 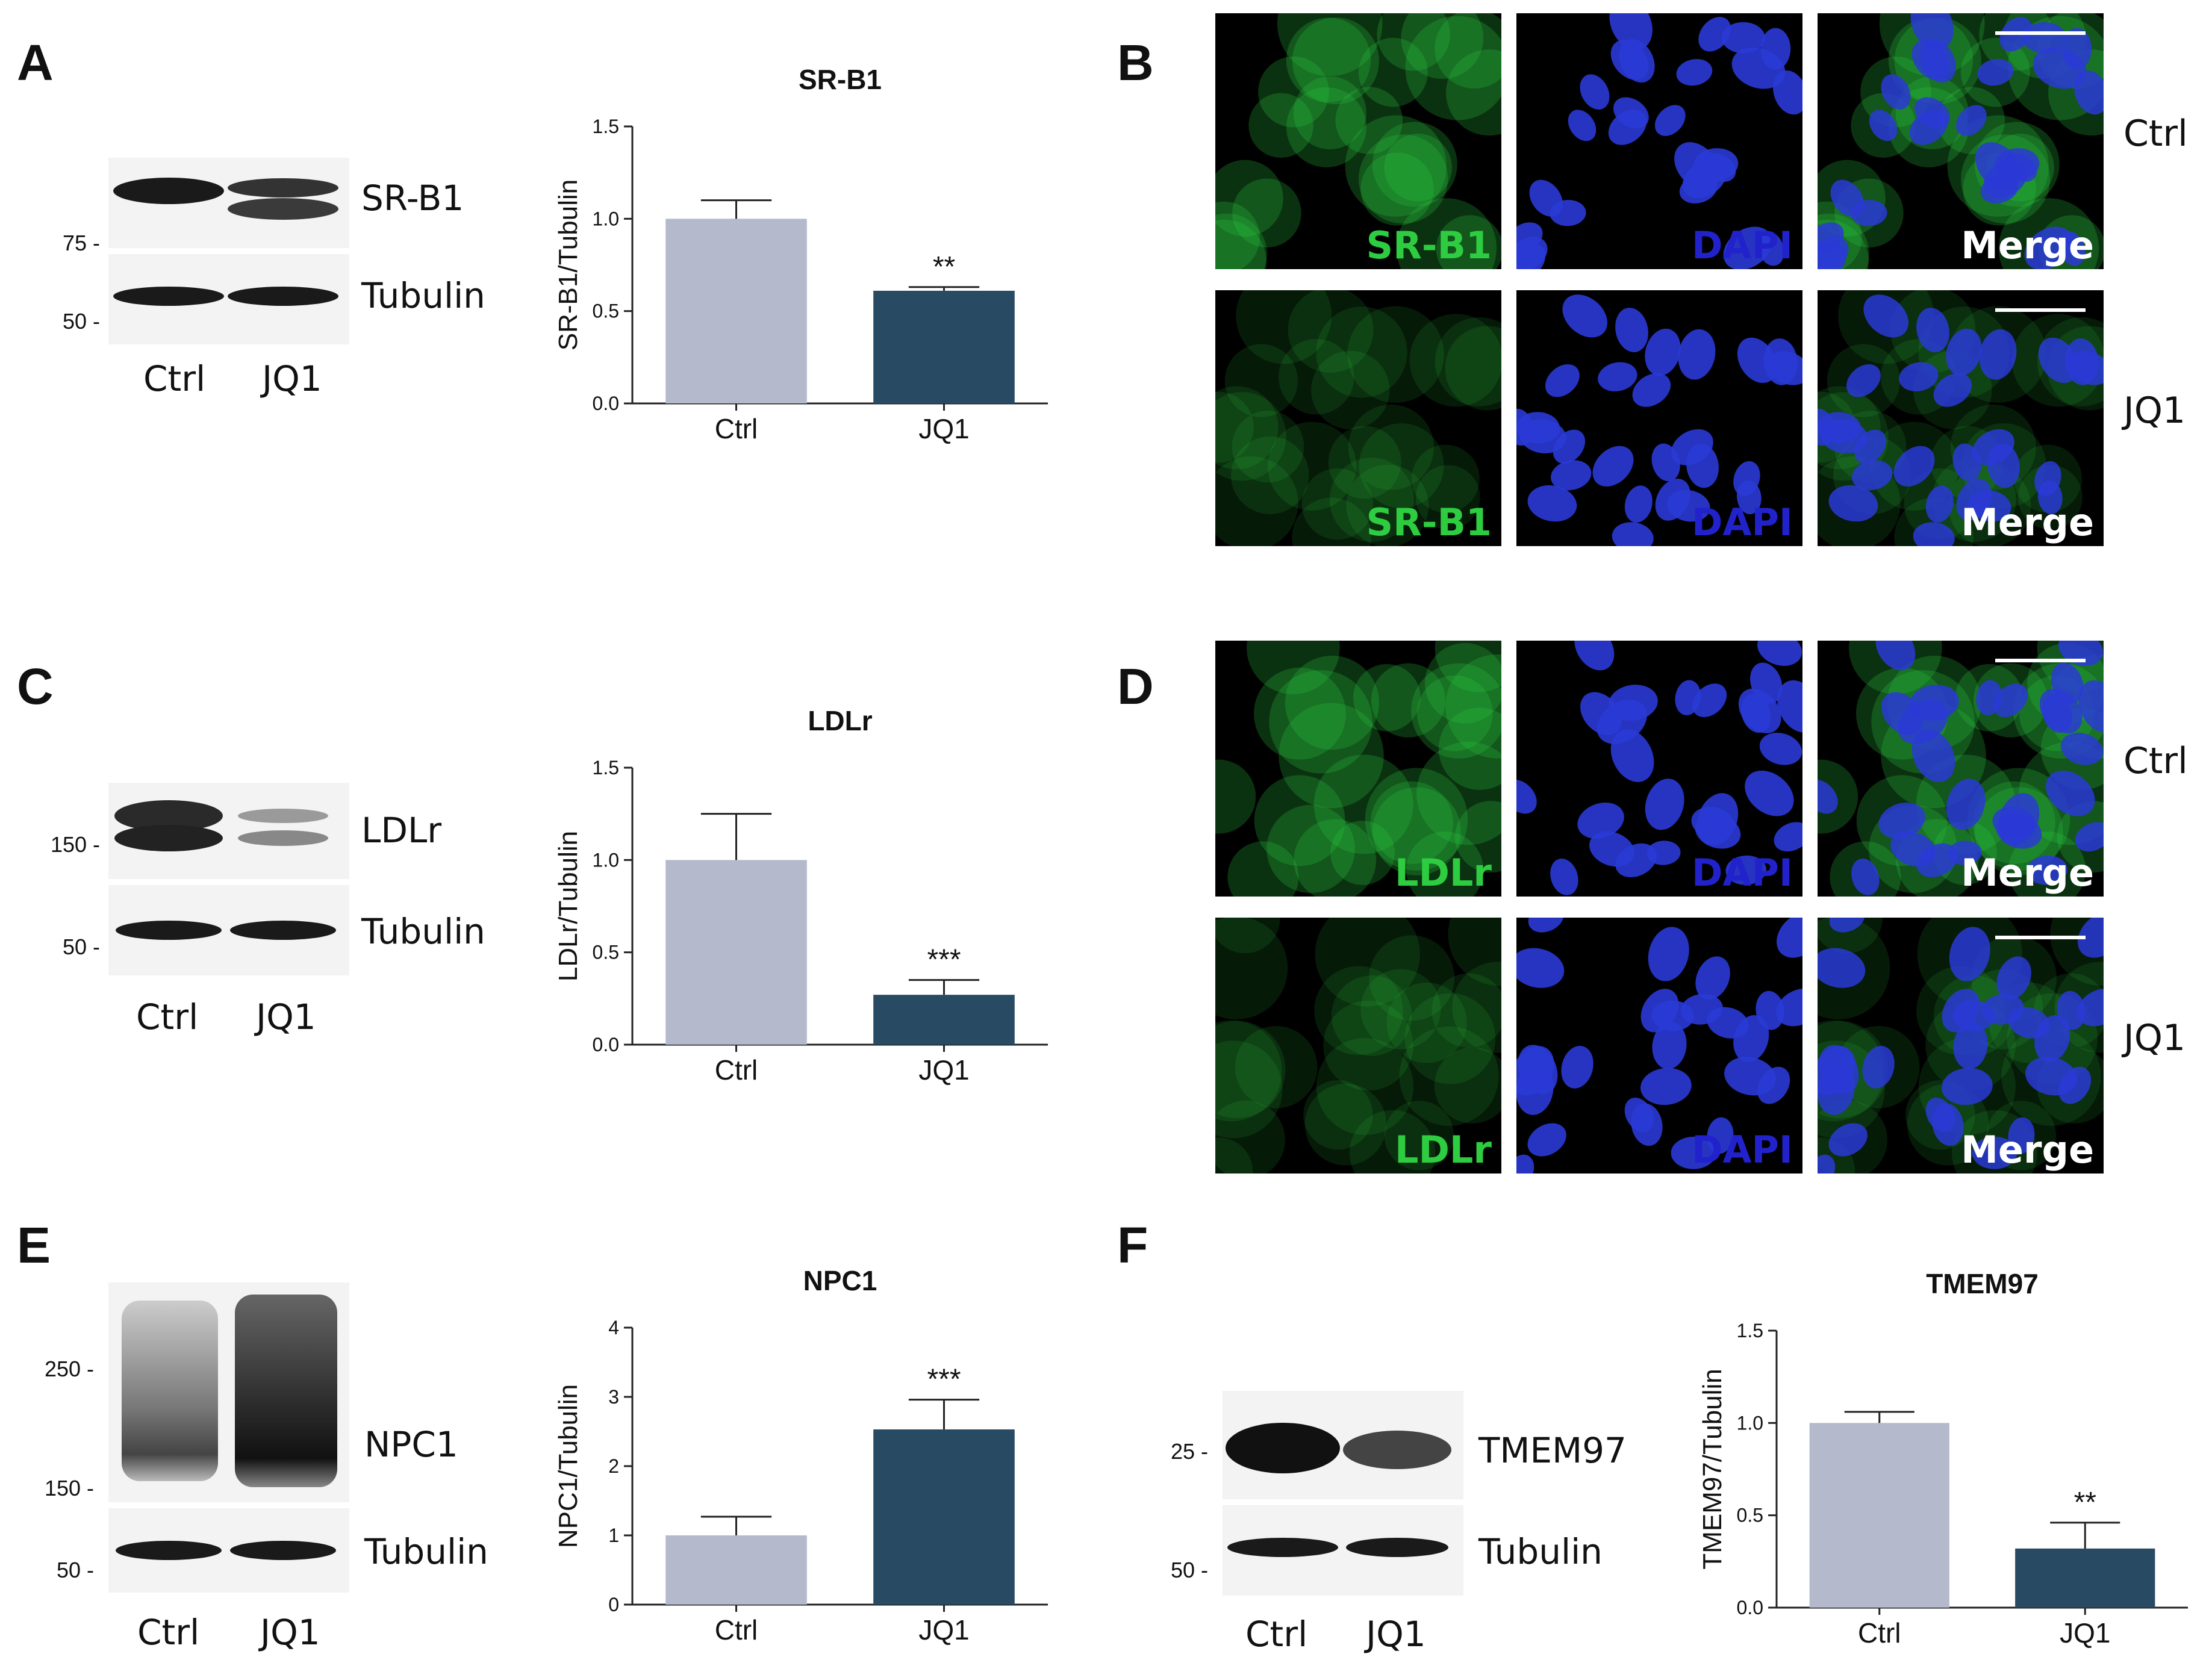 What do you see at coordinates (1132, 1245) in the screenshot?
I see `panel-label-f: F` at bounding box center [1132, 1245].